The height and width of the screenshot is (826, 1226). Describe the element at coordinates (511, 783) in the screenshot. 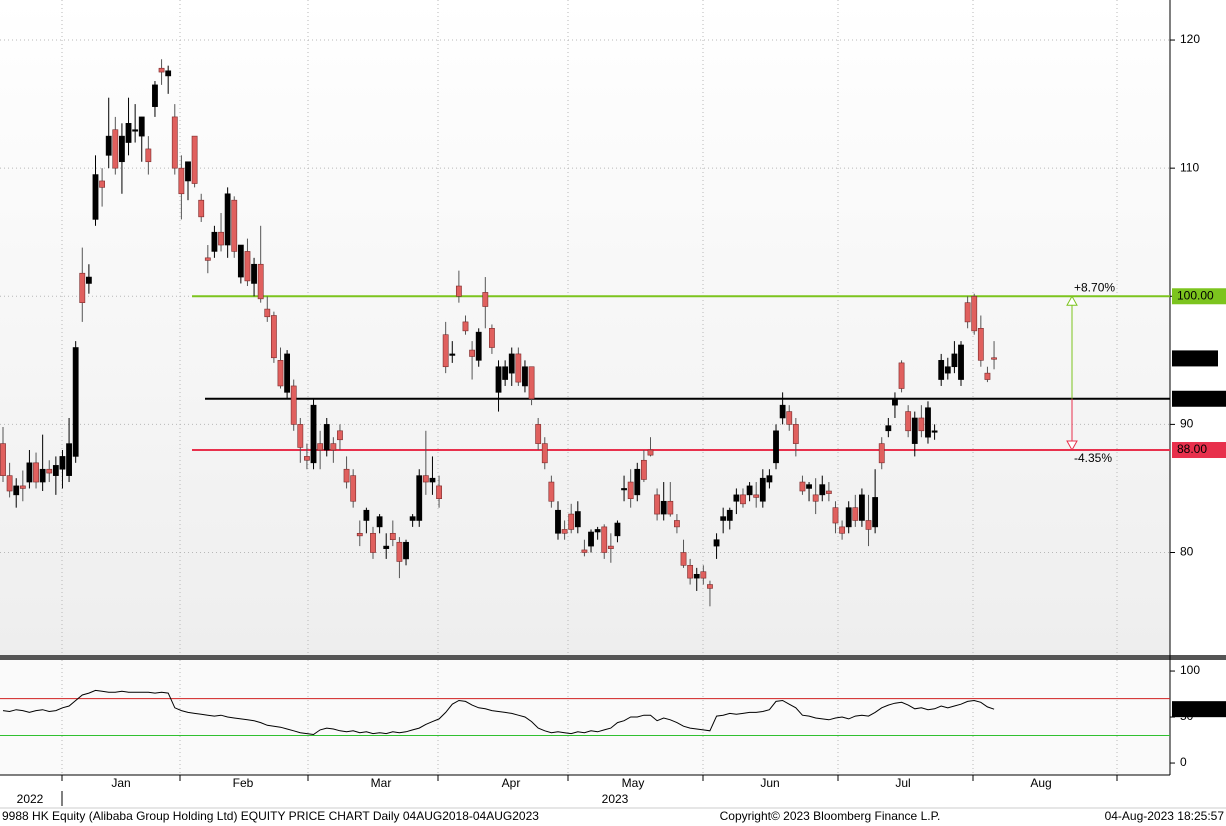

I see `month-label: Apr` at that location.